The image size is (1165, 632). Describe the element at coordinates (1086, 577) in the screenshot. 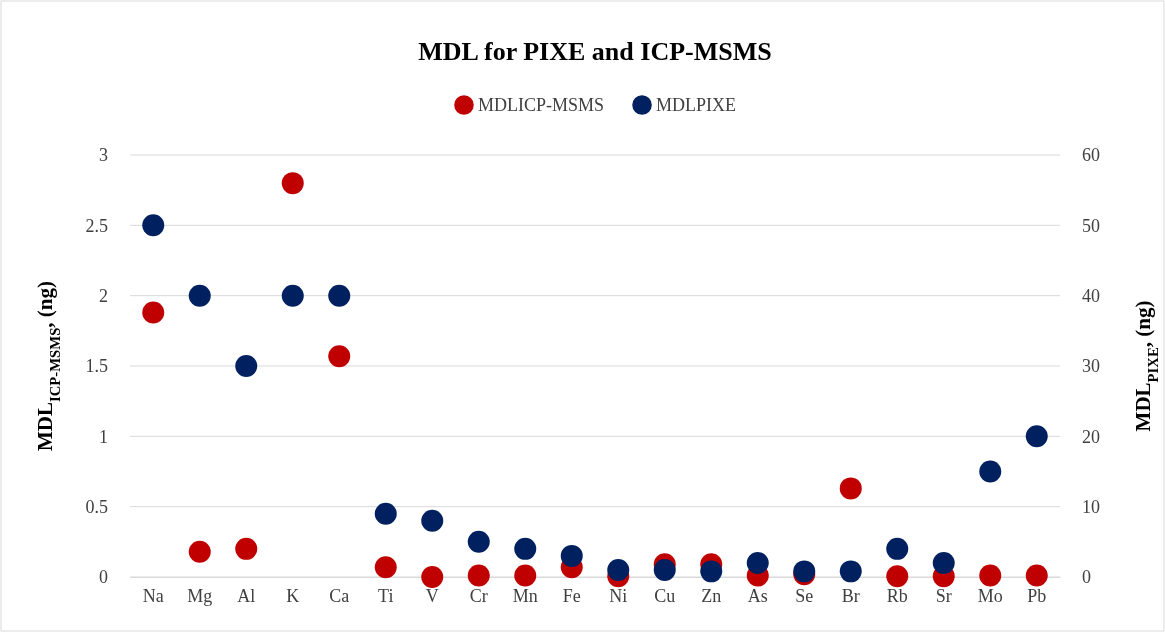

I see `y2-tick-label: 0` at that location.